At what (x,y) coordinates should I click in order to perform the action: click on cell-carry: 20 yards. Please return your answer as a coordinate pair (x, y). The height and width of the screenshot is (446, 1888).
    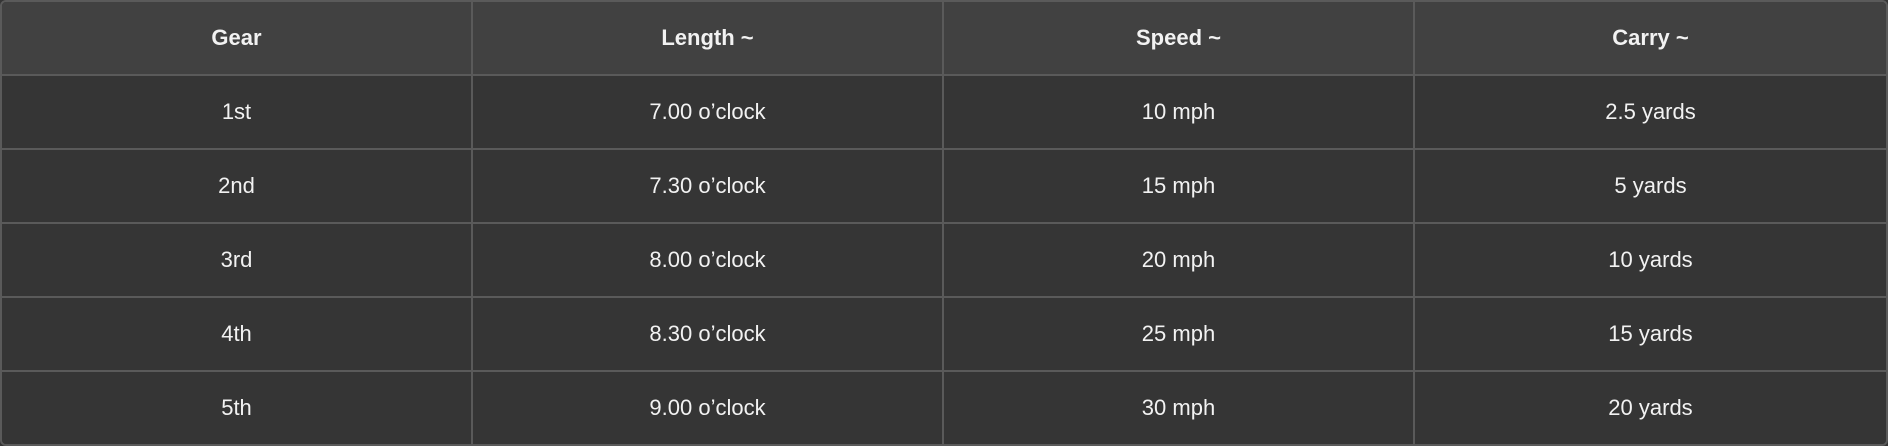
    Looking at the image, I should click on (1650, 408).